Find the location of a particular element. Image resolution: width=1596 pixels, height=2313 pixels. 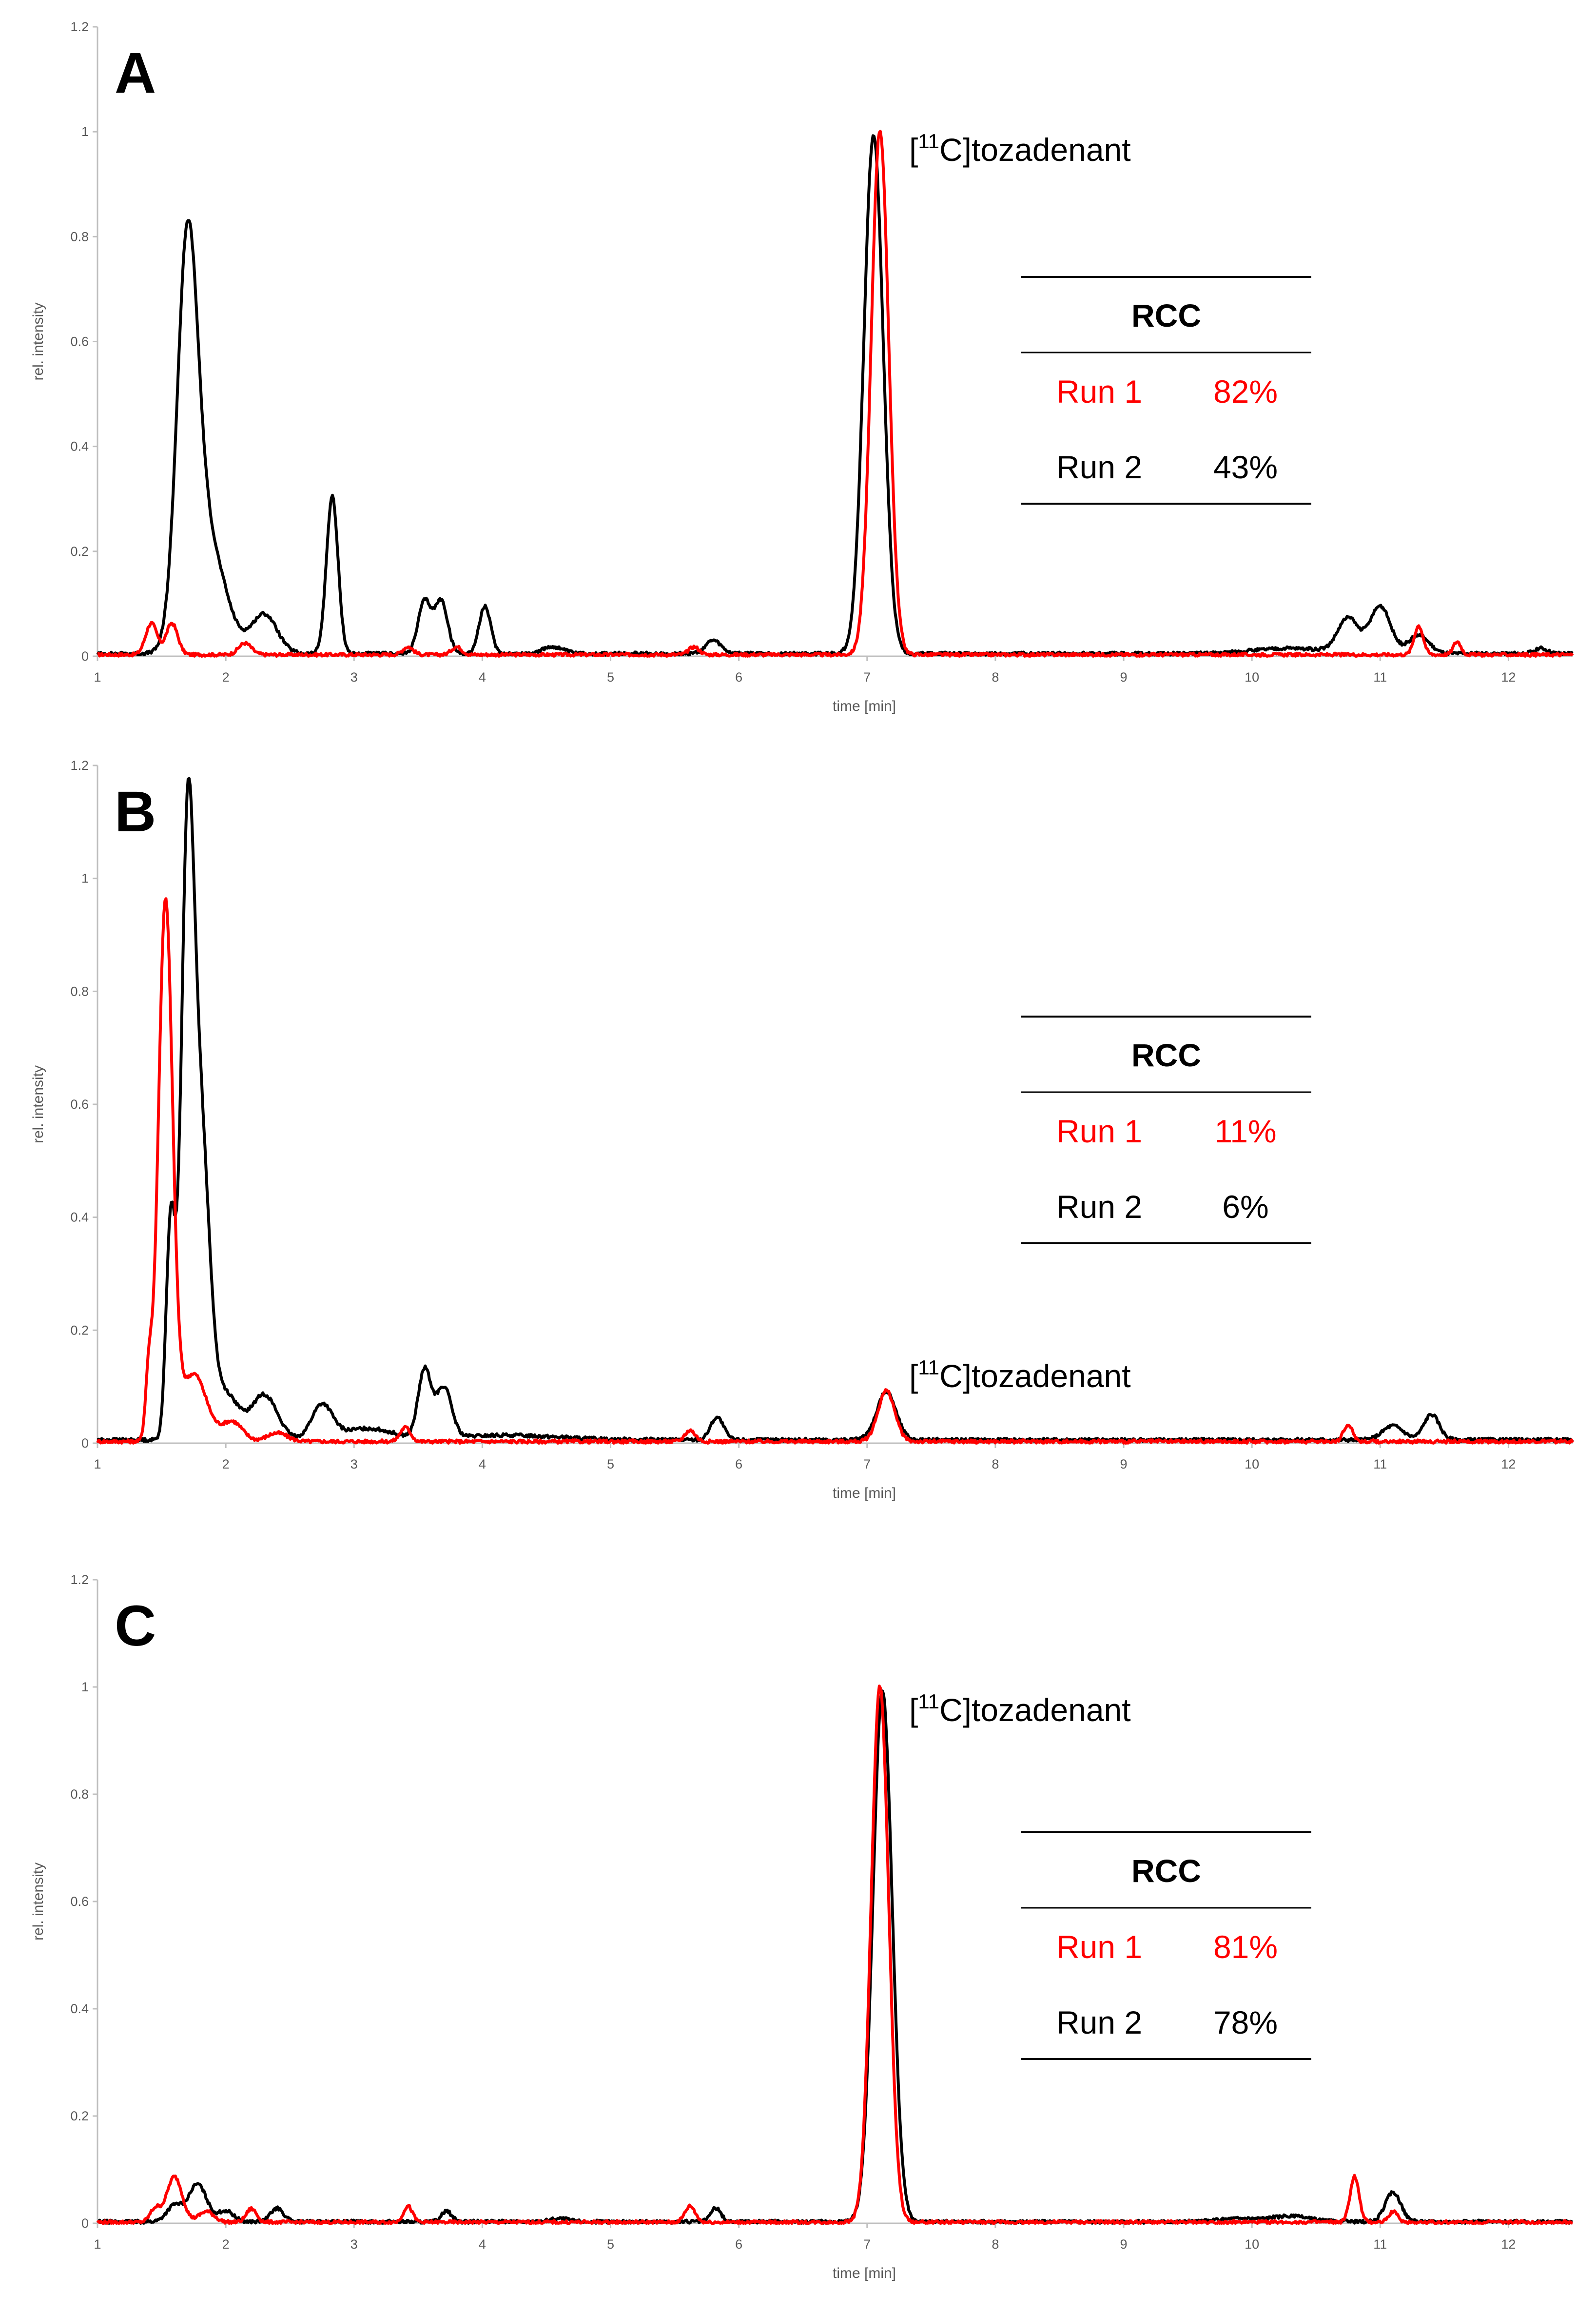

rcc-table: RCC Run 1 11% Run 2 6% is located at coordinates (1166, 1130).